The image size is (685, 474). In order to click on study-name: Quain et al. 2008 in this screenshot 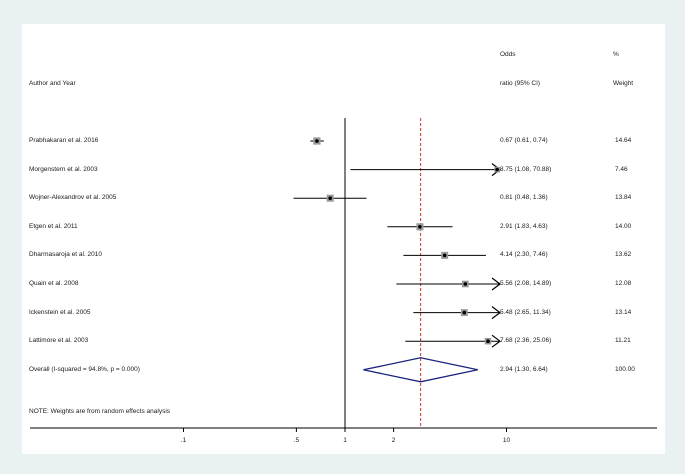, I will do `click(54, 283)`.